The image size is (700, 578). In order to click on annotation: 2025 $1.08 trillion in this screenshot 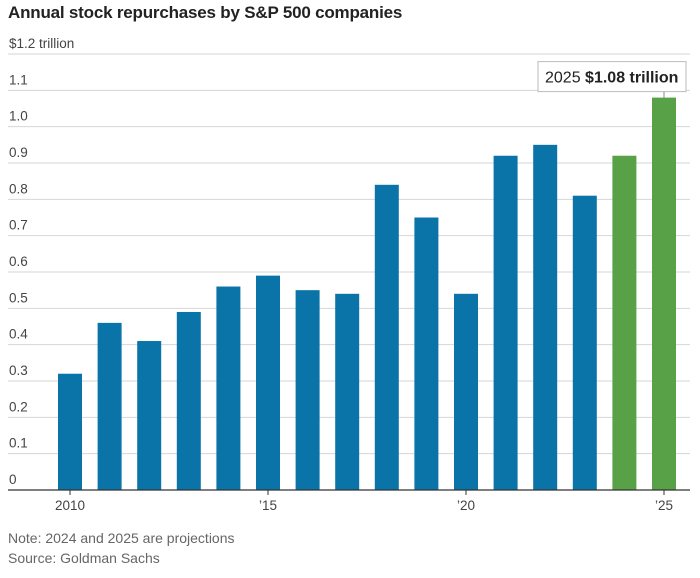, I will do `click(612, 79)`.